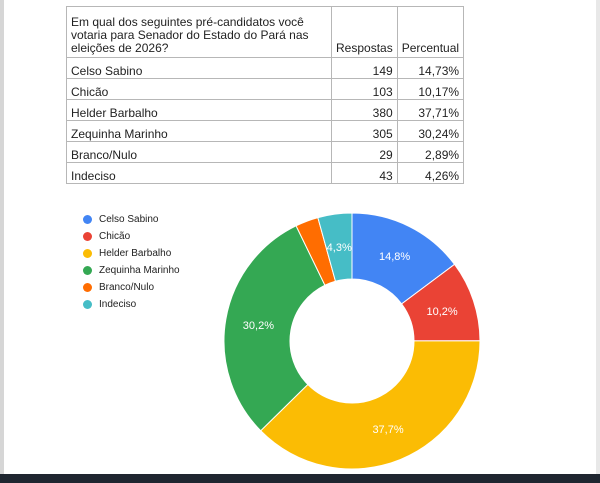  What do you see at coordinates (265, 89) in the screenshot?
I see `table-row: Chicão 103 10,17%` at bounding box center [265, 89].